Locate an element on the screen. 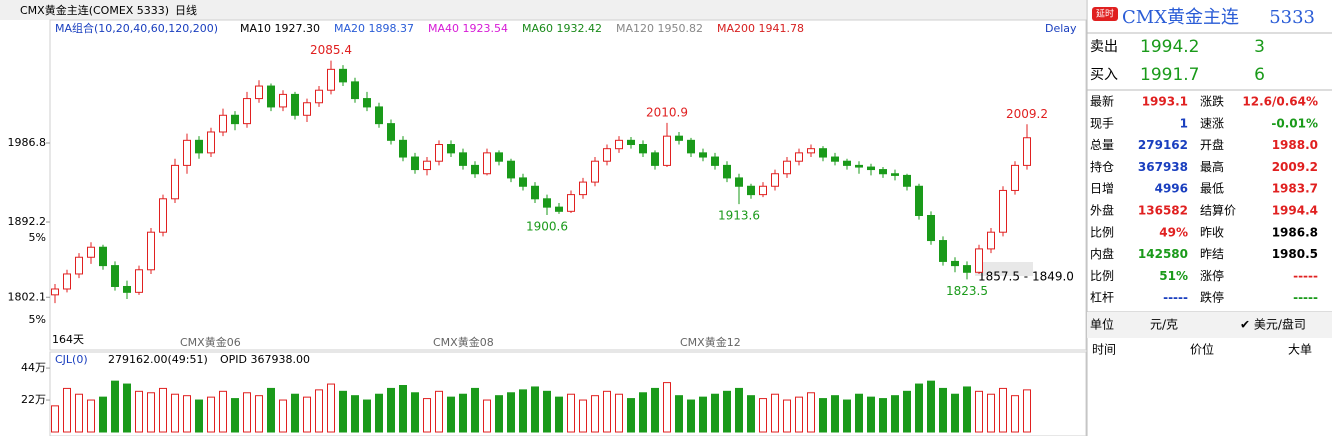  annotation: 1900.6 is located at coordinates (547, 226).